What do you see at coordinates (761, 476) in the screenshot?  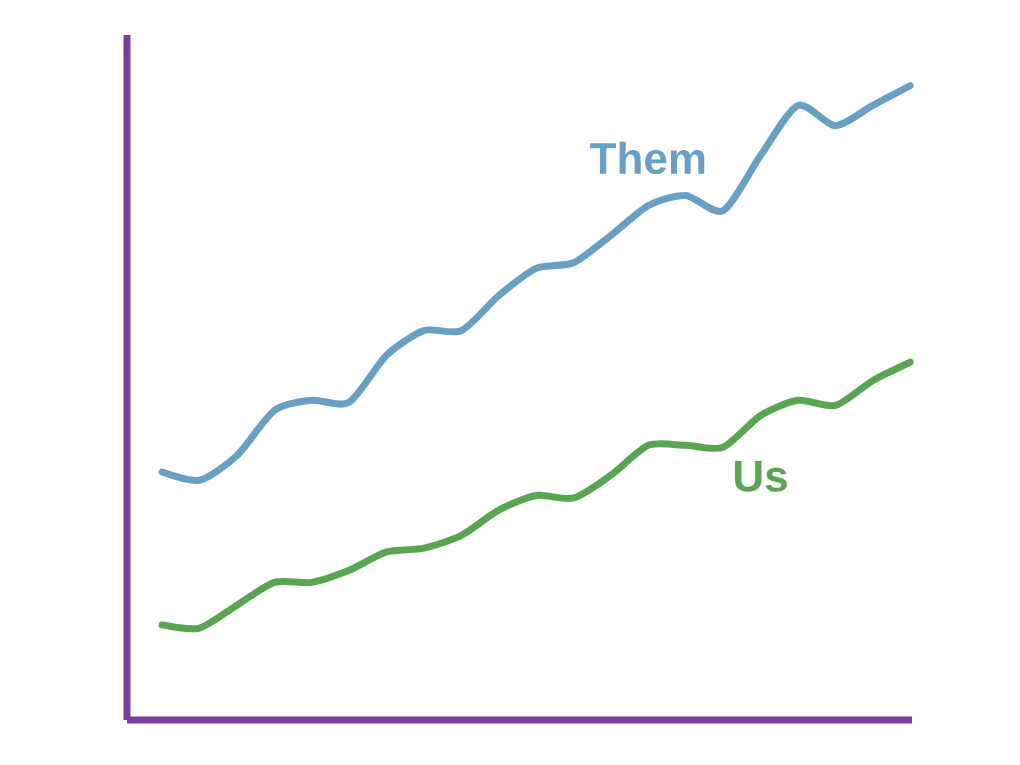 I see `series-label: Us` at bounding box center [761, 476].